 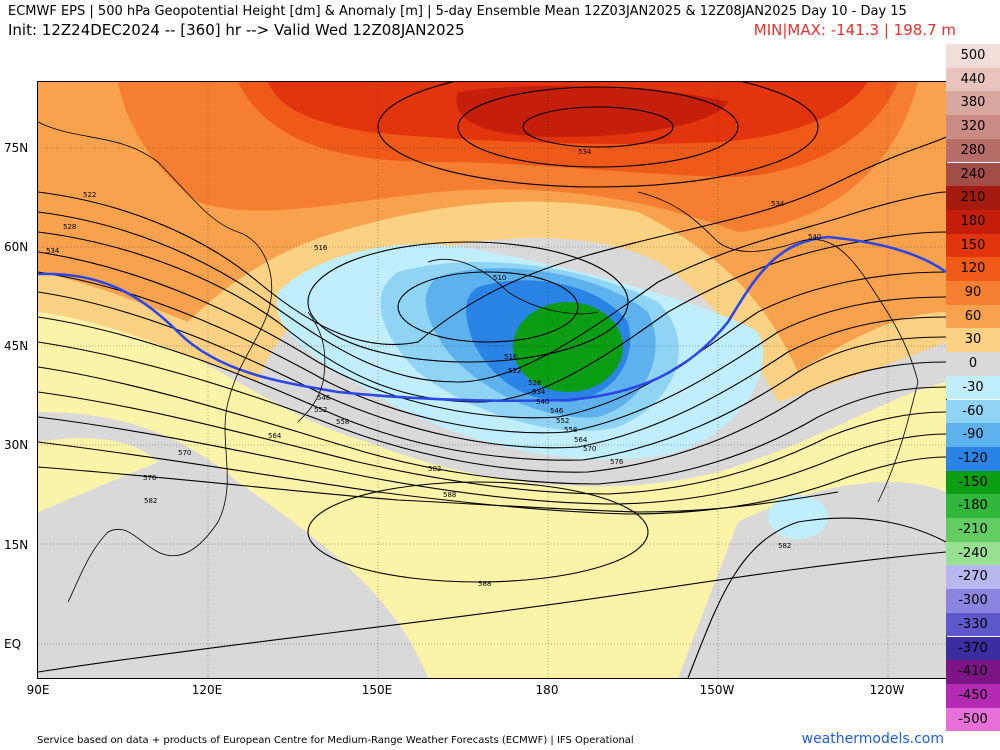 What do you see at coordinates (16, 148) in the screenshot?
I see `lat-label-75n: 75N` at bounding box center [16, 148].